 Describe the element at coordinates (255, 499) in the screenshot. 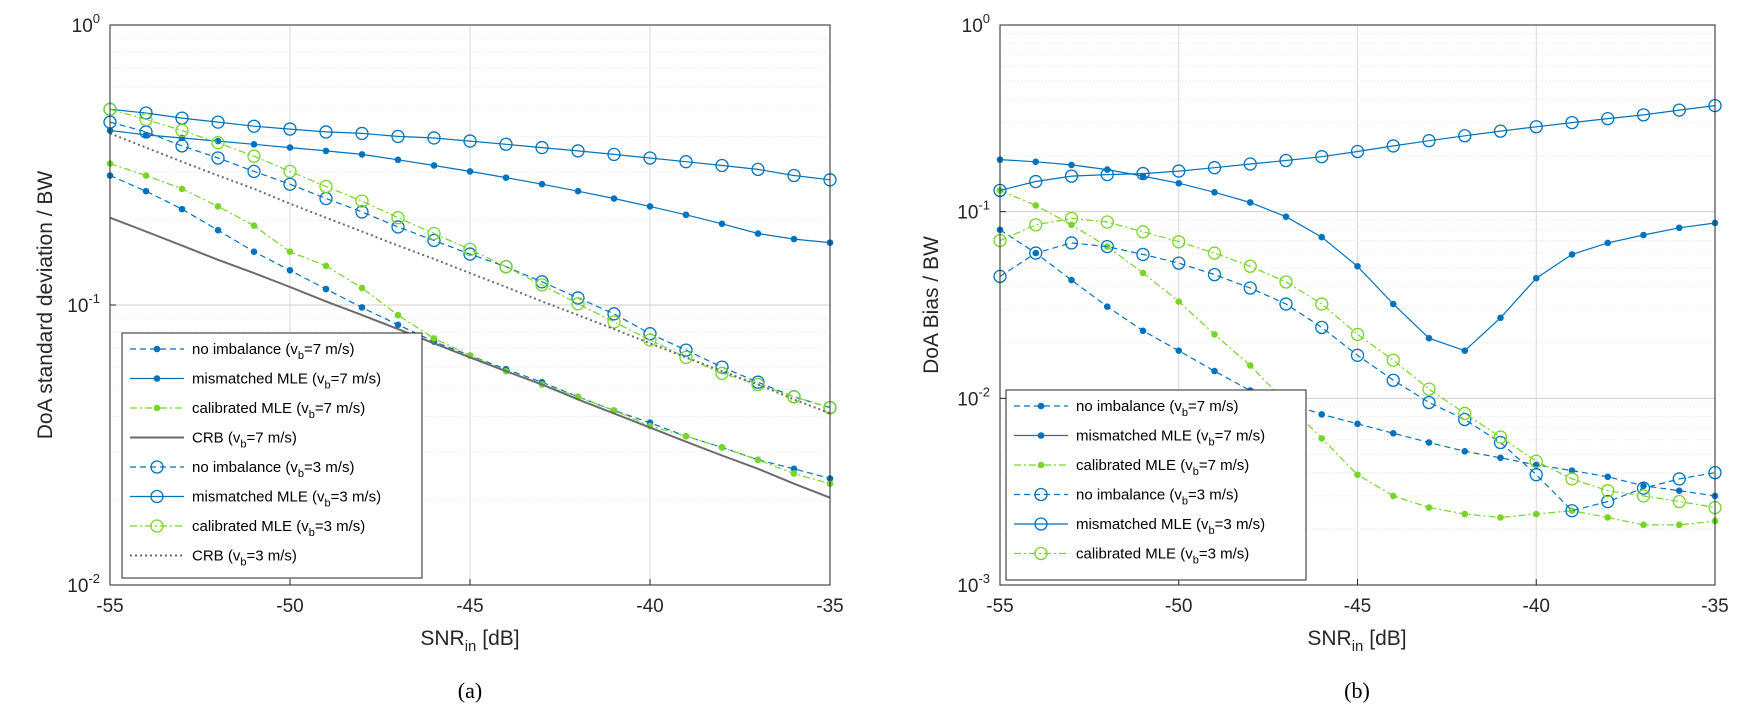

I see `legend-item: mismatched MLE (vb=3 m/s)` at that location.